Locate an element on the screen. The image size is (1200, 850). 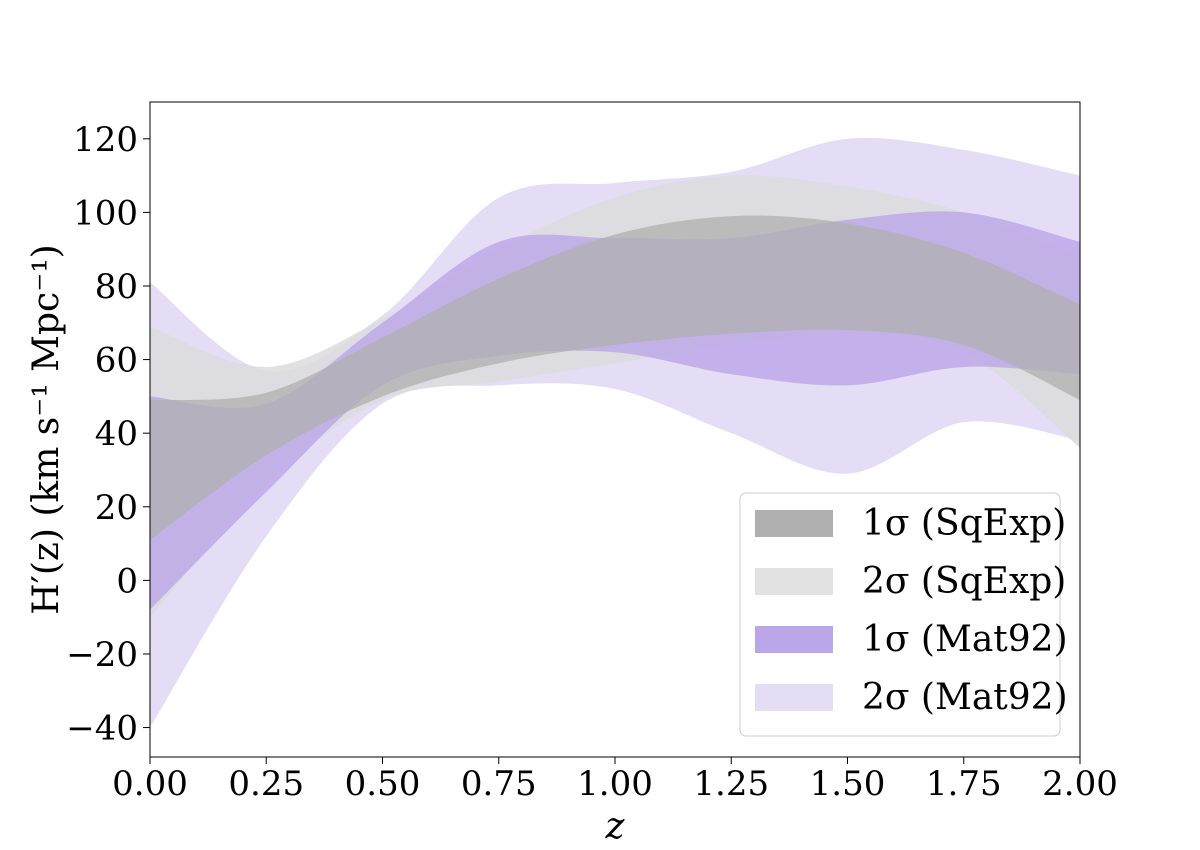
x-tick-label: 0.25 is located at coordinates (266, 784).